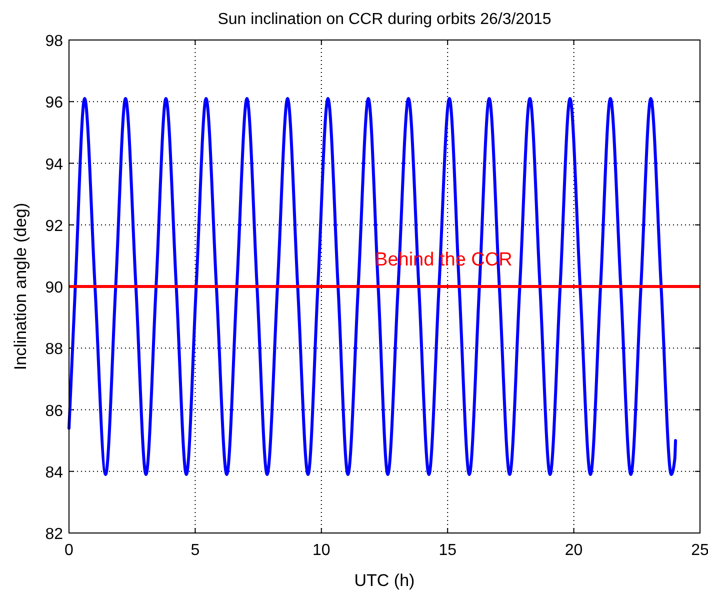 The width and height of the screenshot is (708, 594). Describe the element at coordinates (54, 349) in the screenshot. I see `y-tick-label: 88` at that location.